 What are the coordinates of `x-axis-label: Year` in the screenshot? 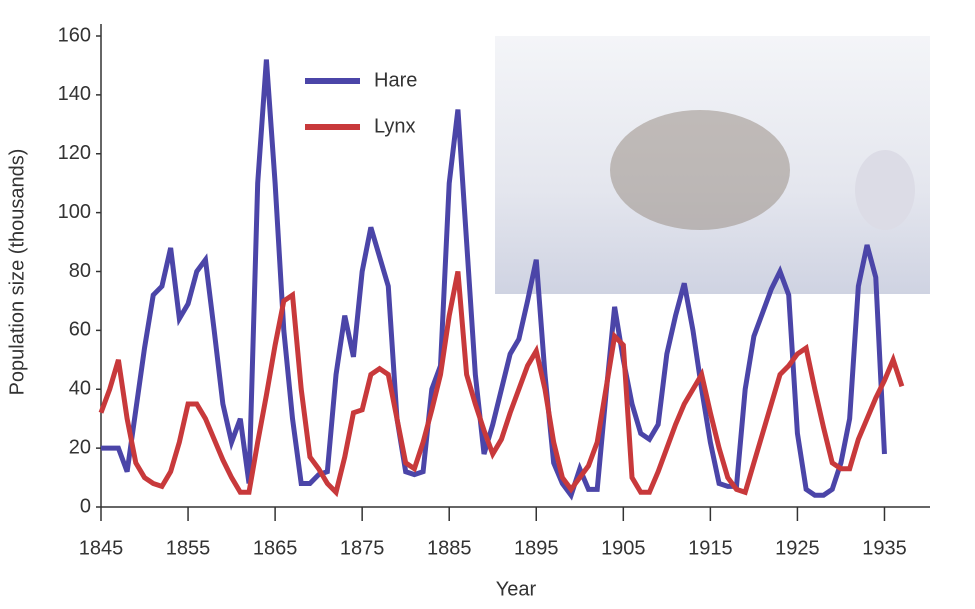 It's located at (516, 589).